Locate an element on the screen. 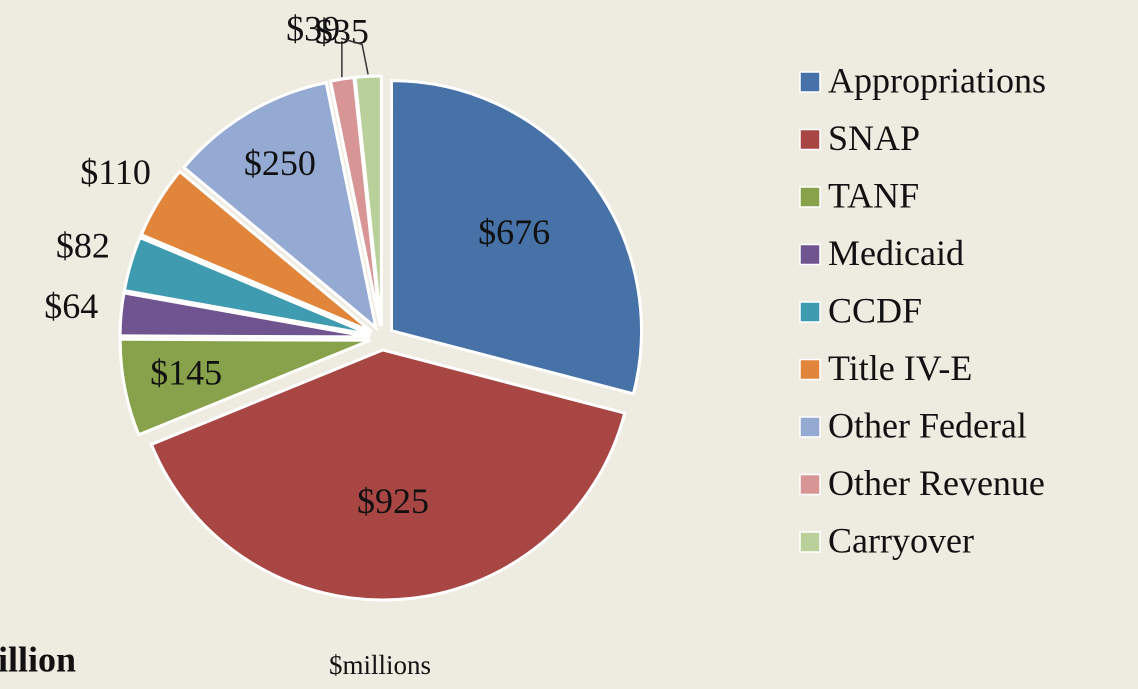 The image size is (1138, 689). legend-label: CCDF is located at coordinates (875, 310).